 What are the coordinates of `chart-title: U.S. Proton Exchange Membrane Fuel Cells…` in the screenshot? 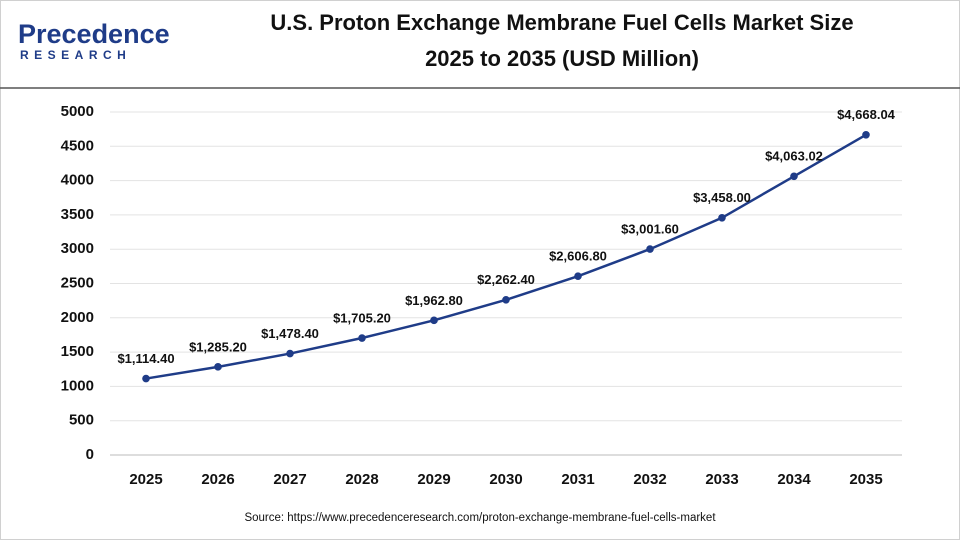 It's located at (561, 22).